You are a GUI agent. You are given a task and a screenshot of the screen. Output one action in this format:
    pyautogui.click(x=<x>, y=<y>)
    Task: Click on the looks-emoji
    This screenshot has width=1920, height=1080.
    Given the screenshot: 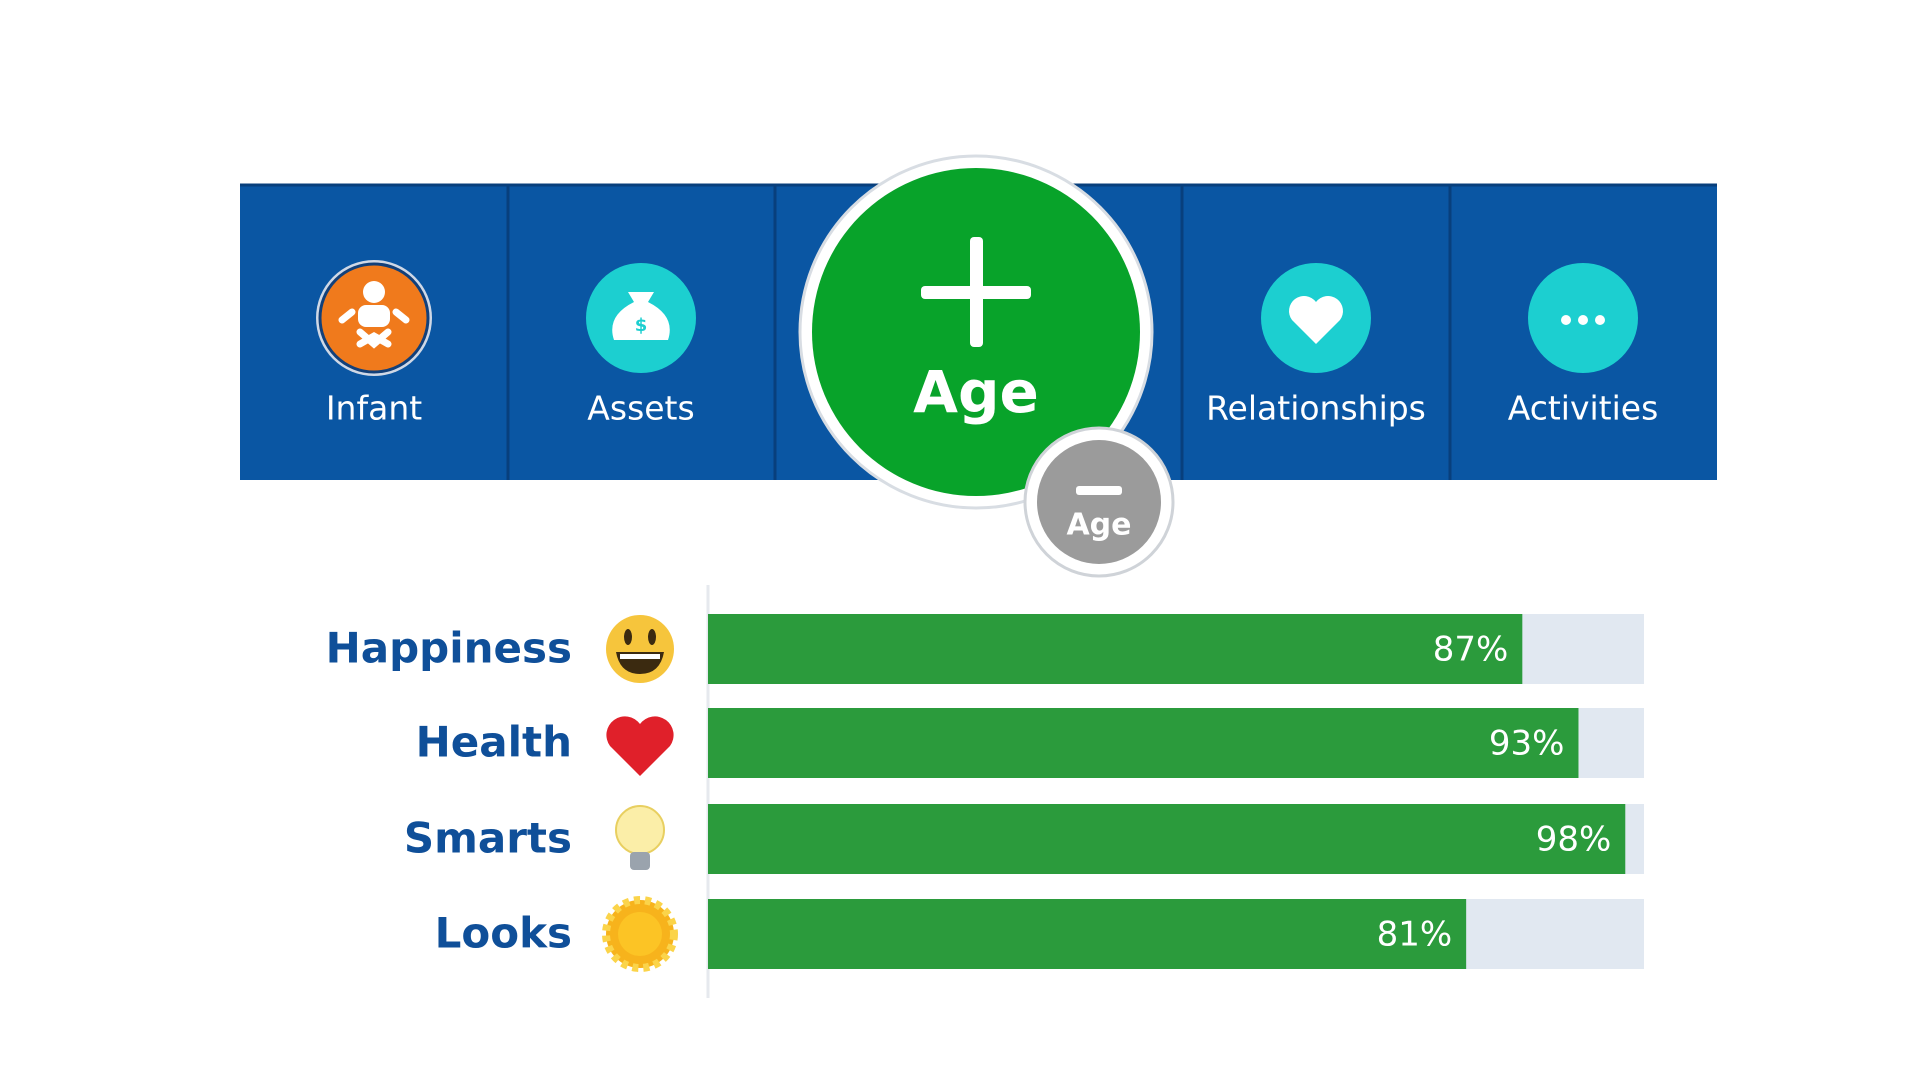 What is the action you would take?
    pyautogui.click(x=640, y=934)
    